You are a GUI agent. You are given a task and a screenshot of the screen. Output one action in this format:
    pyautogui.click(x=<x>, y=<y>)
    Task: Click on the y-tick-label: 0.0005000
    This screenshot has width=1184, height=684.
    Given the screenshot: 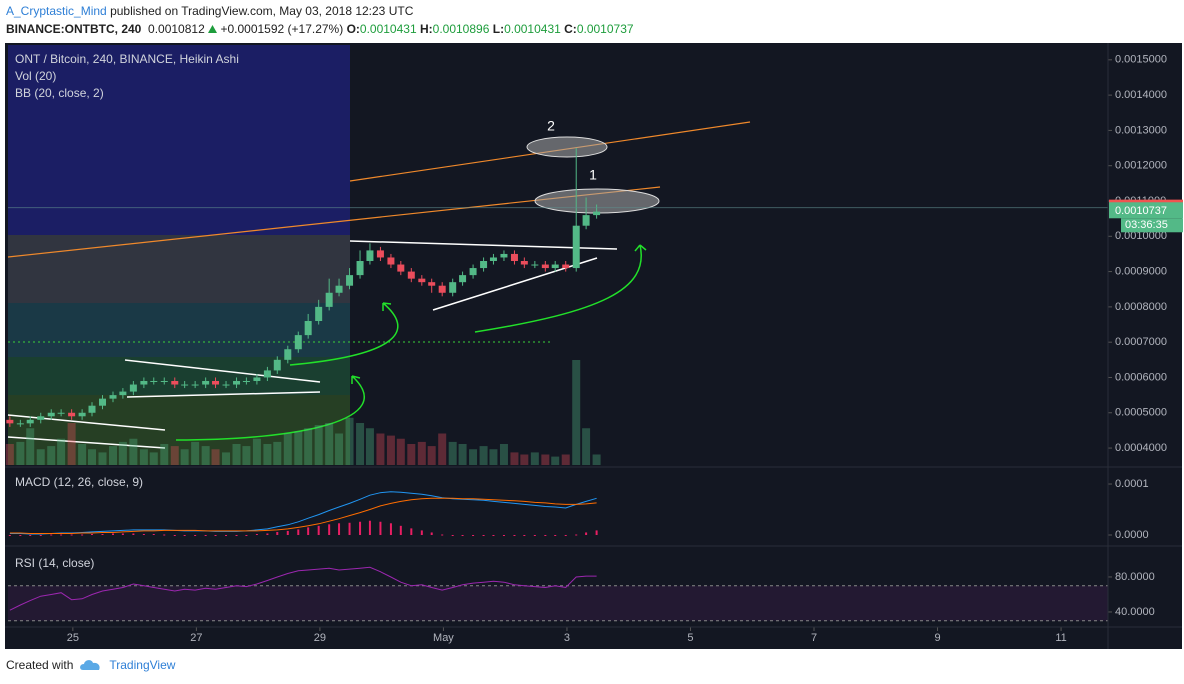 What is the action you would take?
    pyautogui.click(x=1141, y=413)
    